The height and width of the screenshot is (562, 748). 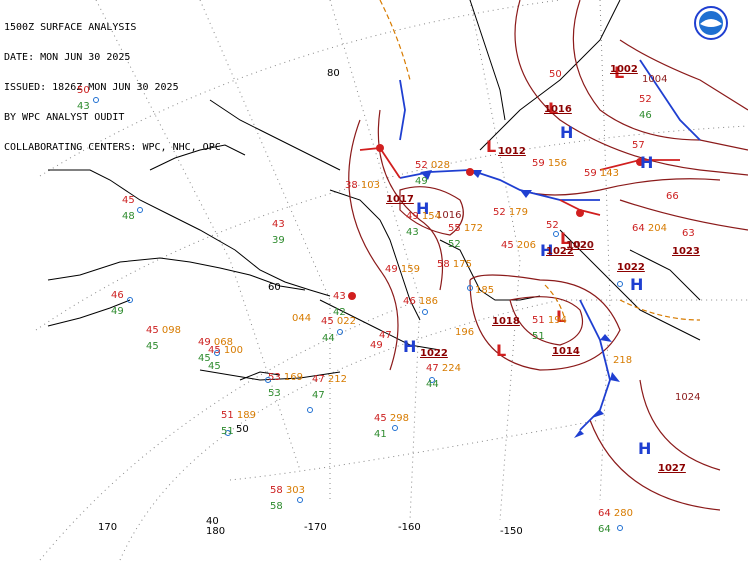 What do you see at coordinates (624, 69) in the screenshot?
I see `low-pressure-value: 1002` at bounding box center [624, 69].